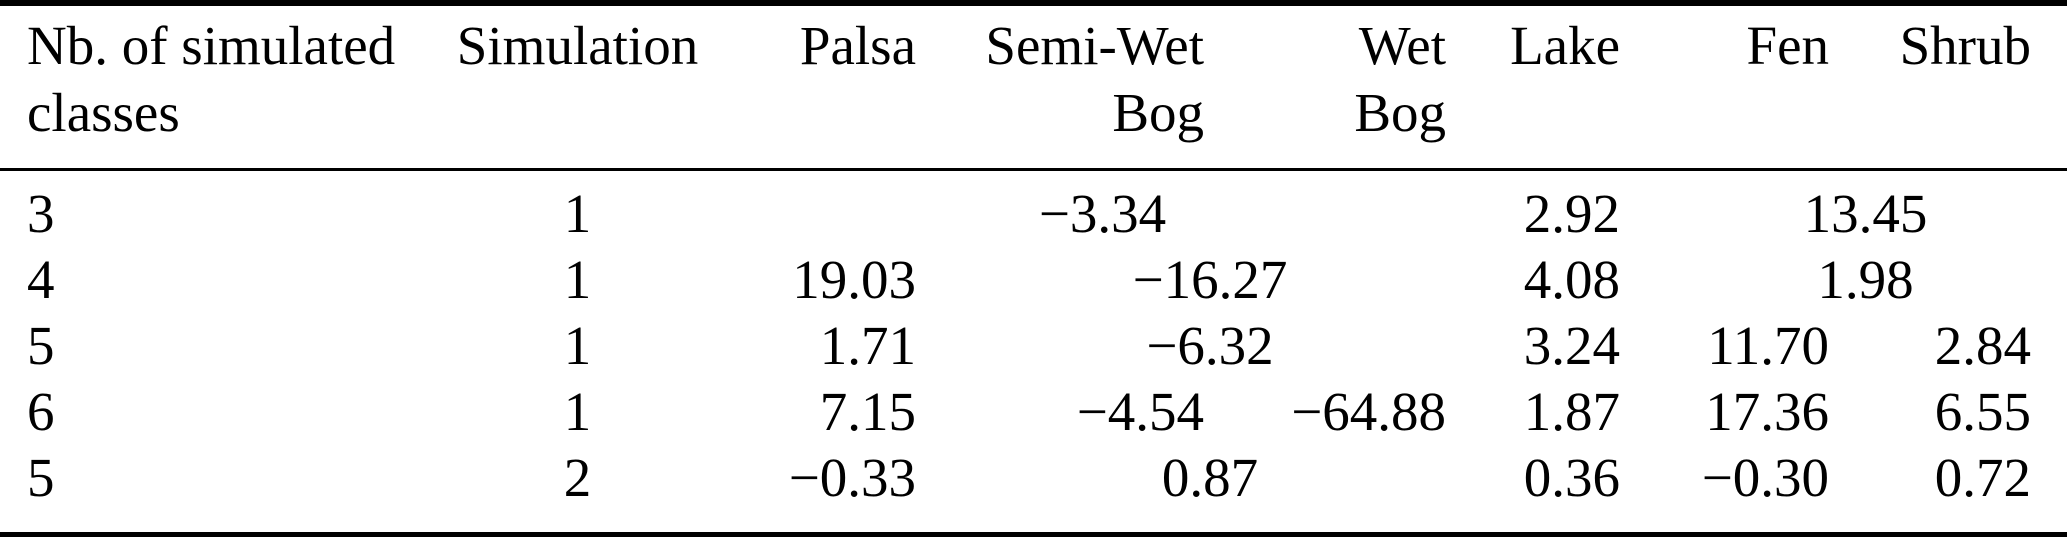 This screenshot has height=540, width=2067. Describe the element at coordinates (1368, 411) in the screenshot. I see `cell-wet-bog: −64.88` at that location.